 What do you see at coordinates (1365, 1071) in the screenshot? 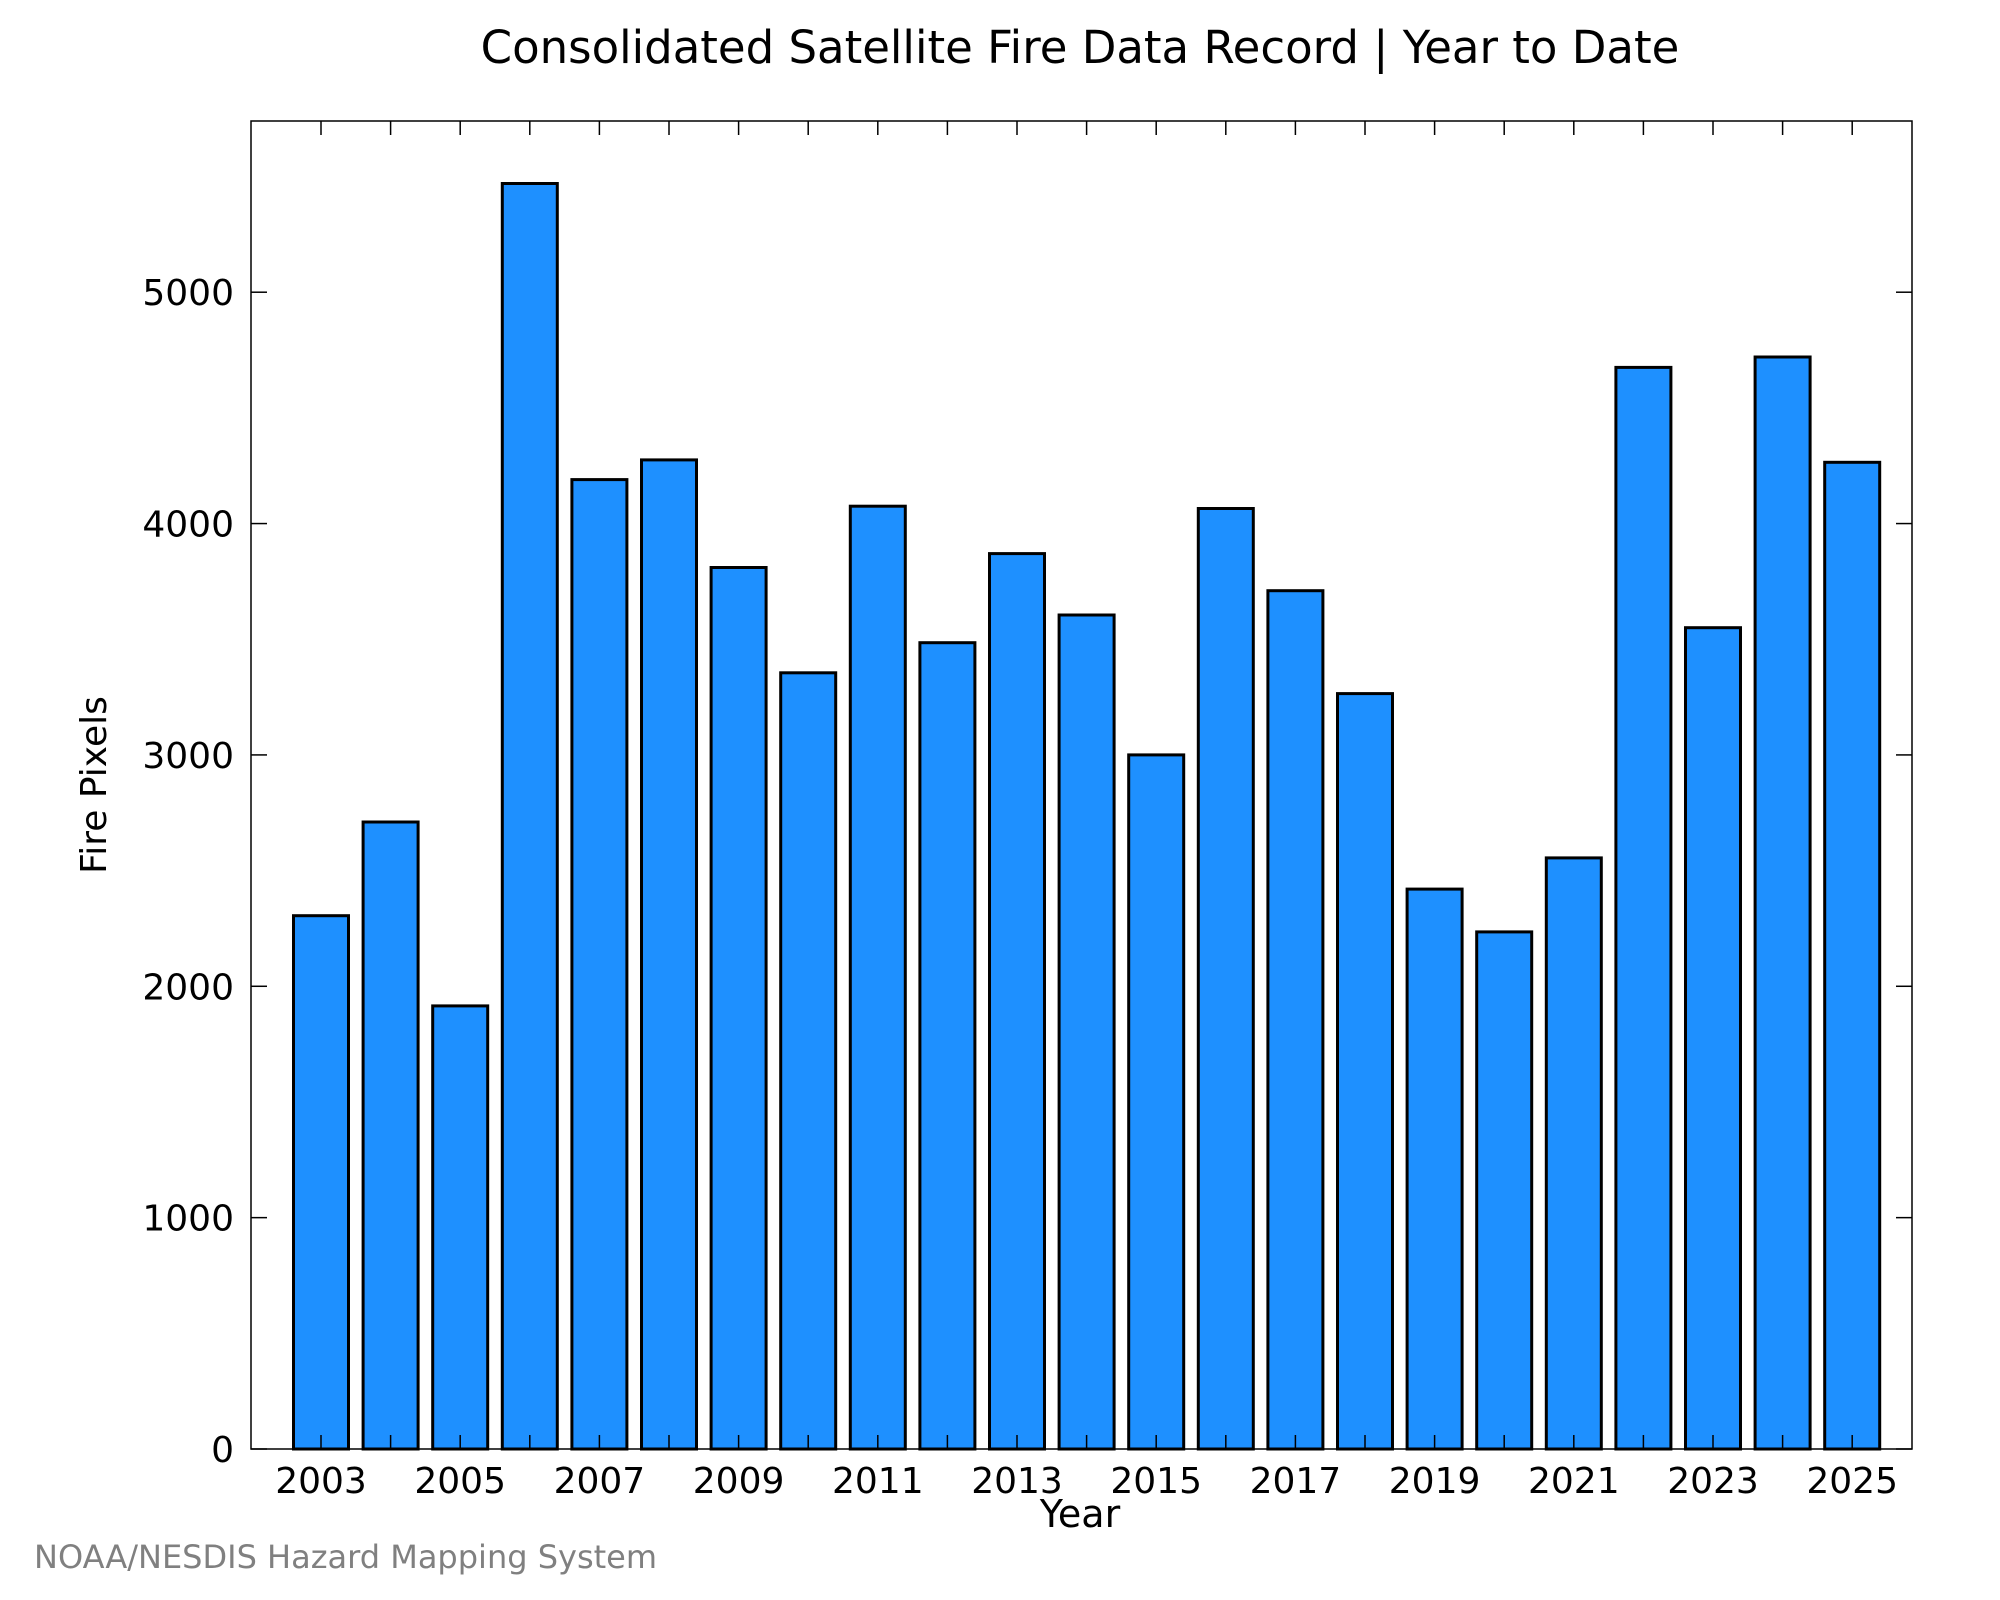
I see `bar-2018` at bounding box center [1365, 1071].